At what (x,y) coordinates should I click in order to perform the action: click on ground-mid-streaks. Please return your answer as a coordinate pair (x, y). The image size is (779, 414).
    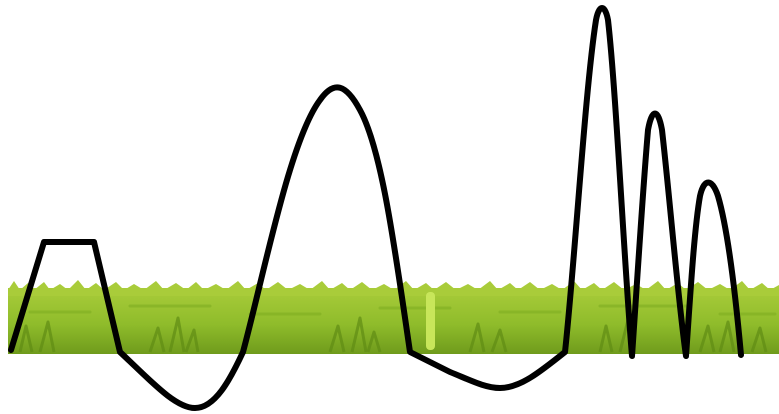
    Looking at the image, I should click on (402, 310).